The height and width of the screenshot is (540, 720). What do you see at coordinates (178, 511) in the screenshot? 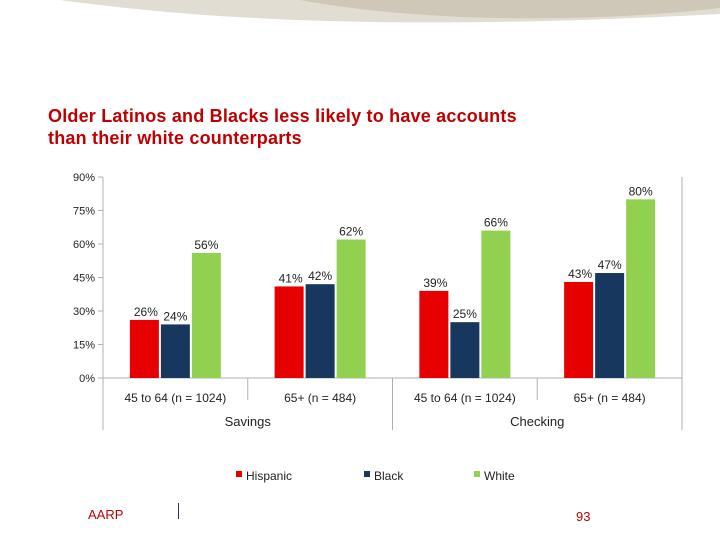
I see `footer-divider` at bounding box center [178, 511].